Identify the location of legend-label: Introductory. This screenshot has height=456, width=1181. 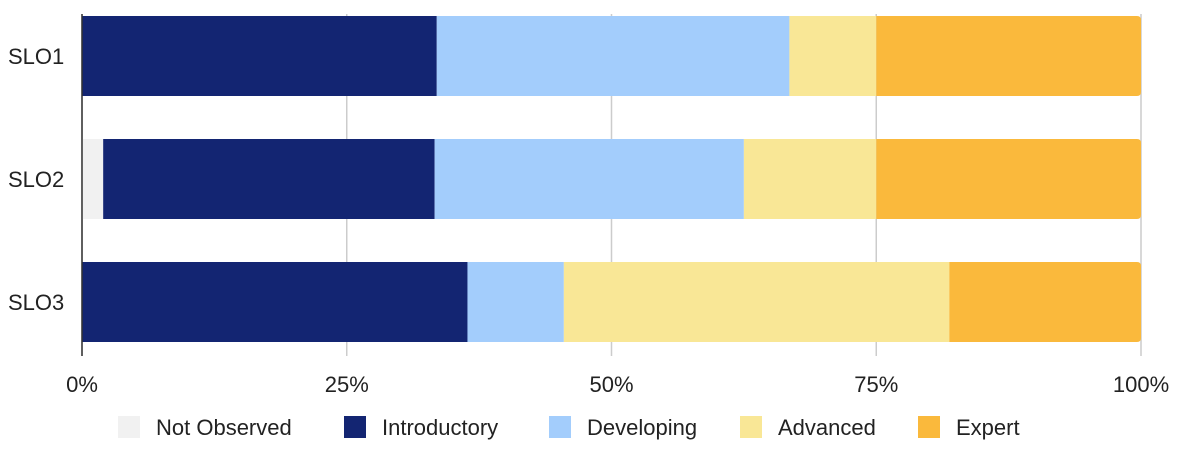
(440, 427).